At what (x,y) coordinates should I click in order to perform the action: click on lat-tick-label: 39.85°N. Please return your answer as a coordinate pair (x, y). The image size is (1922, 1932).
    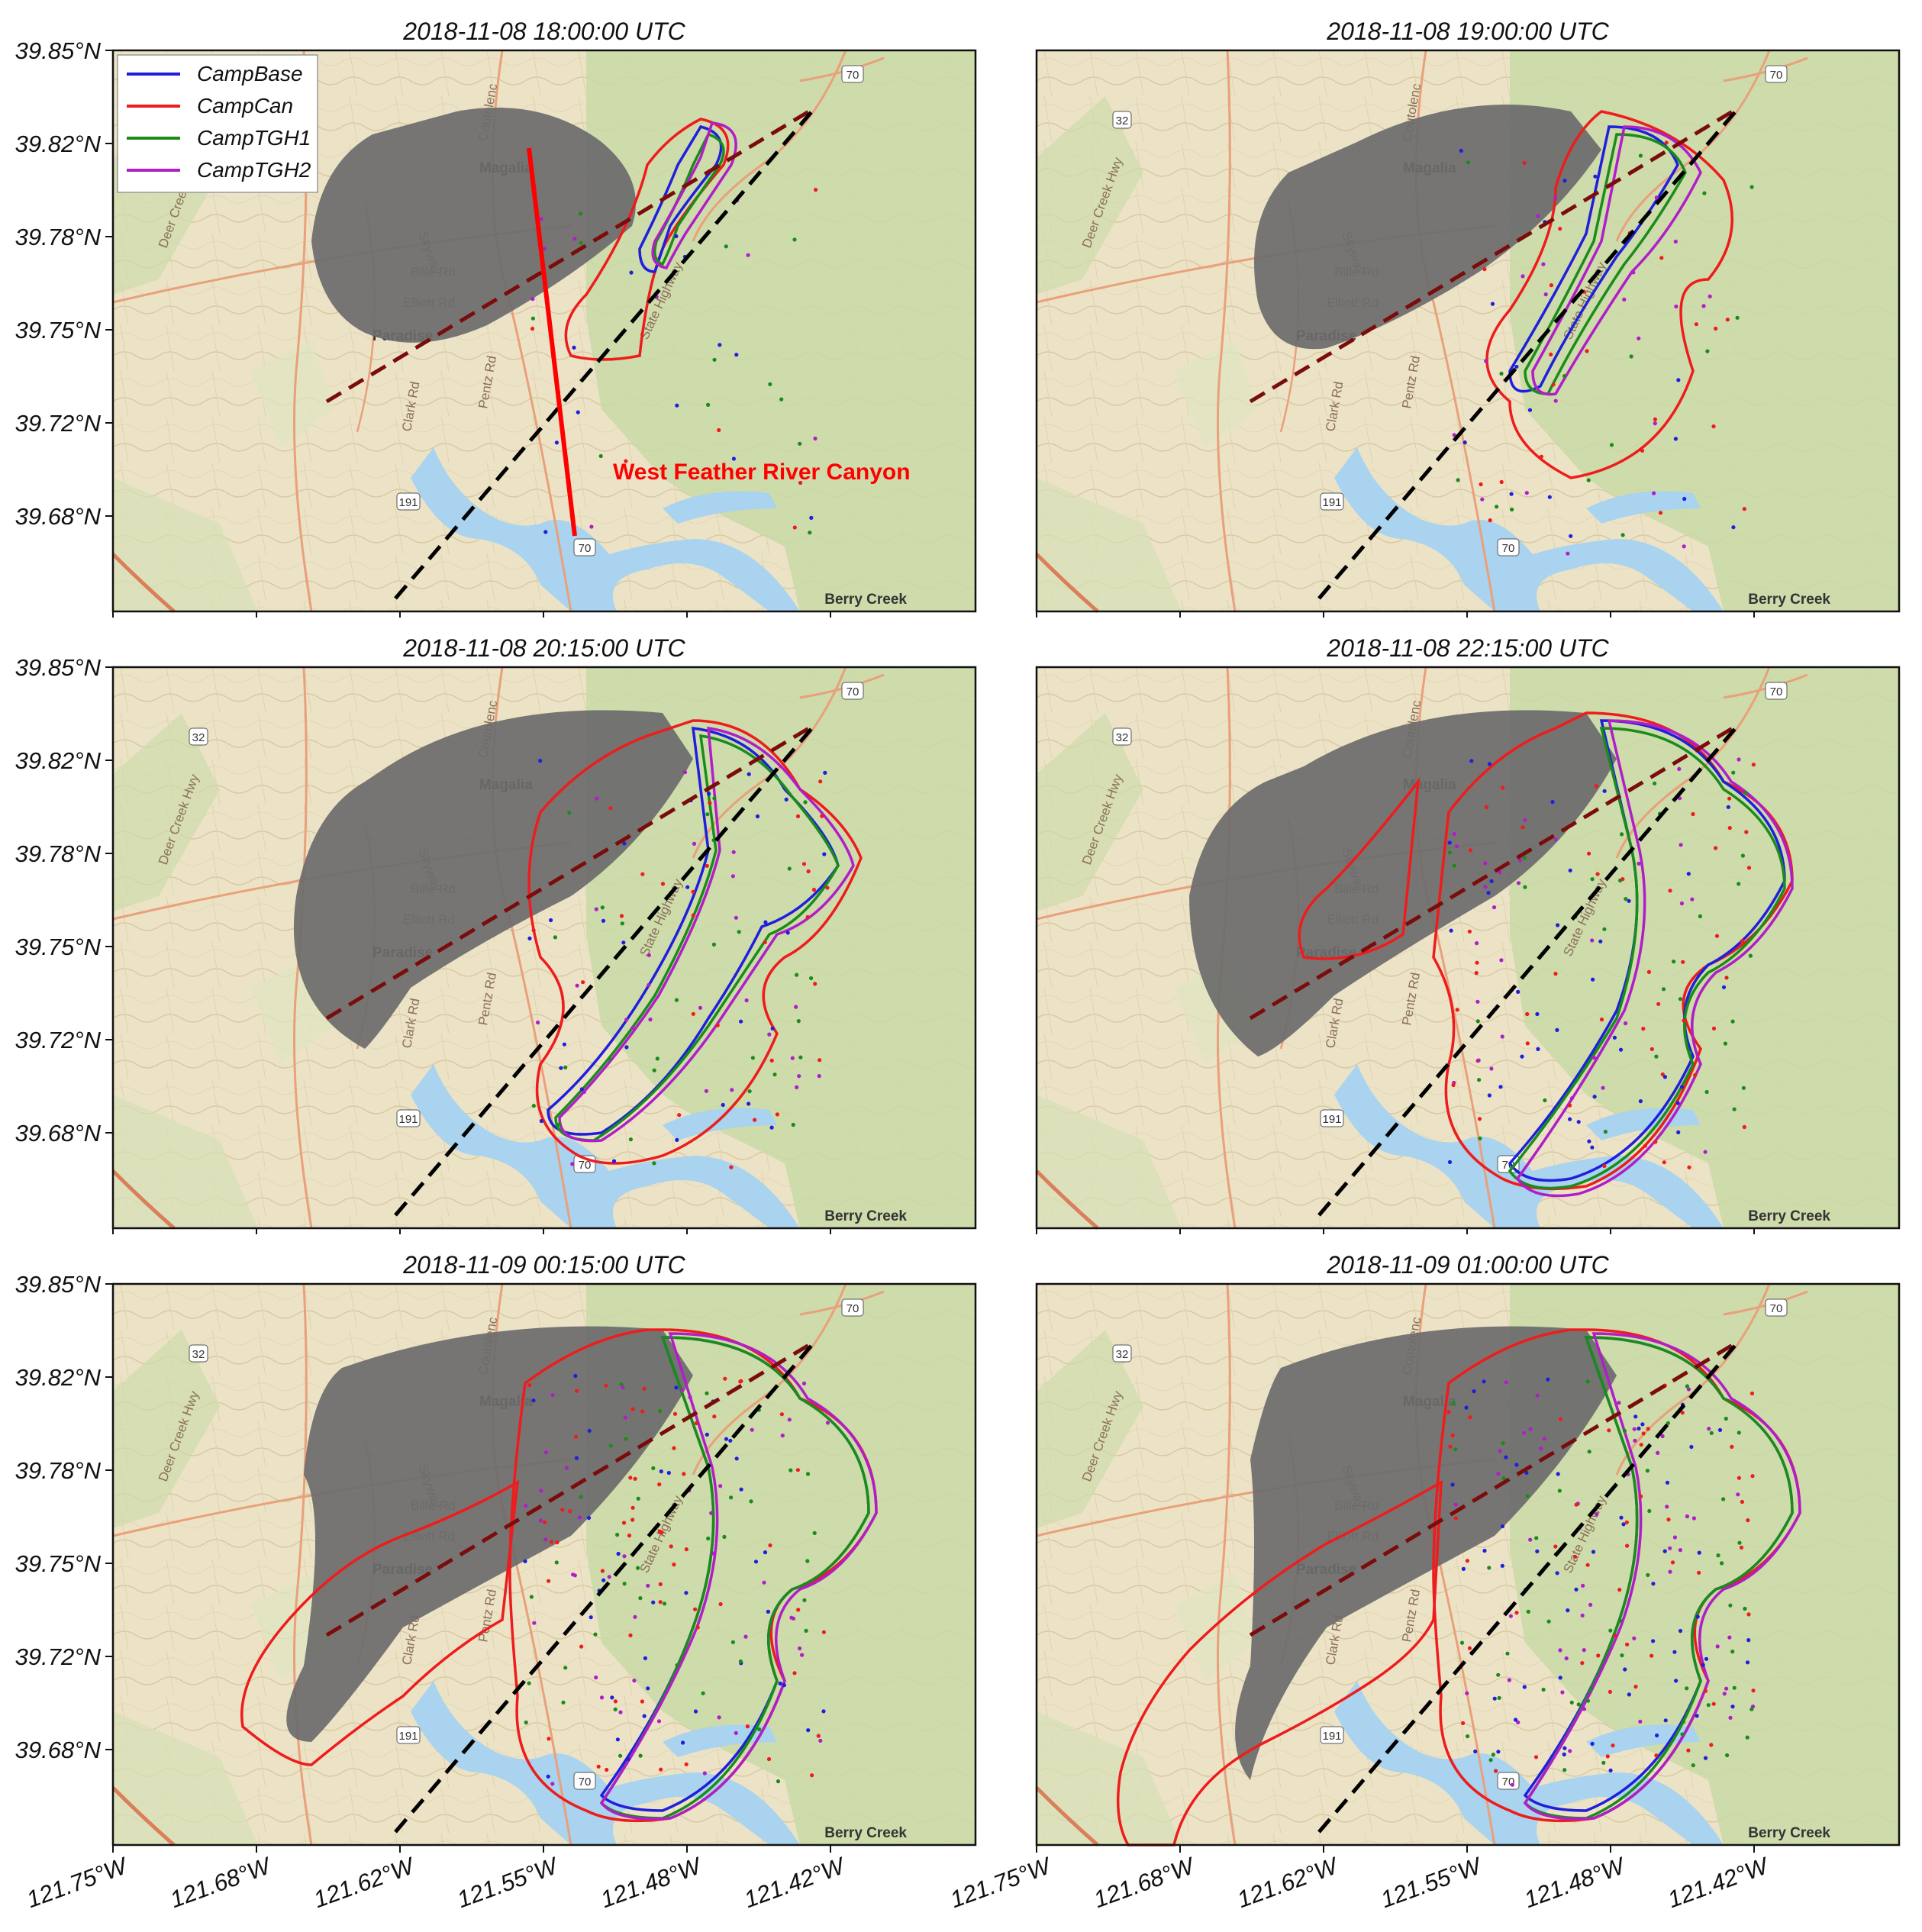
    Looking at the image, I should click on (59, 1284).